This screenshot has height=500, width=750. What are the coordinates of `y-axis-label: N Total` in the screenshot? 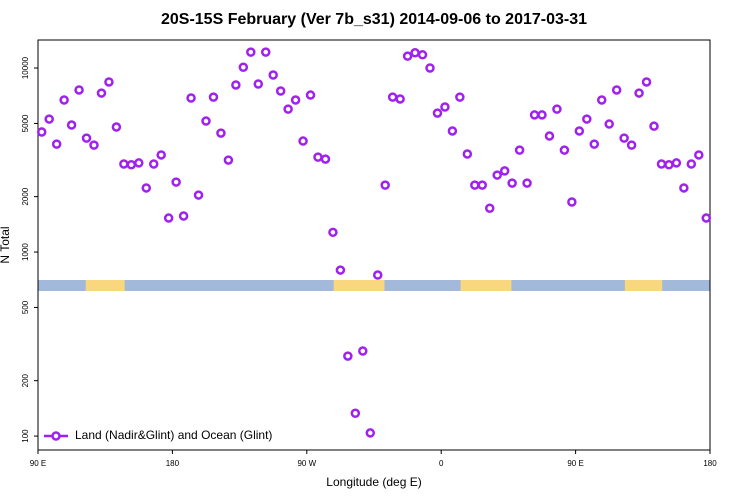 It's located at (6, 244).